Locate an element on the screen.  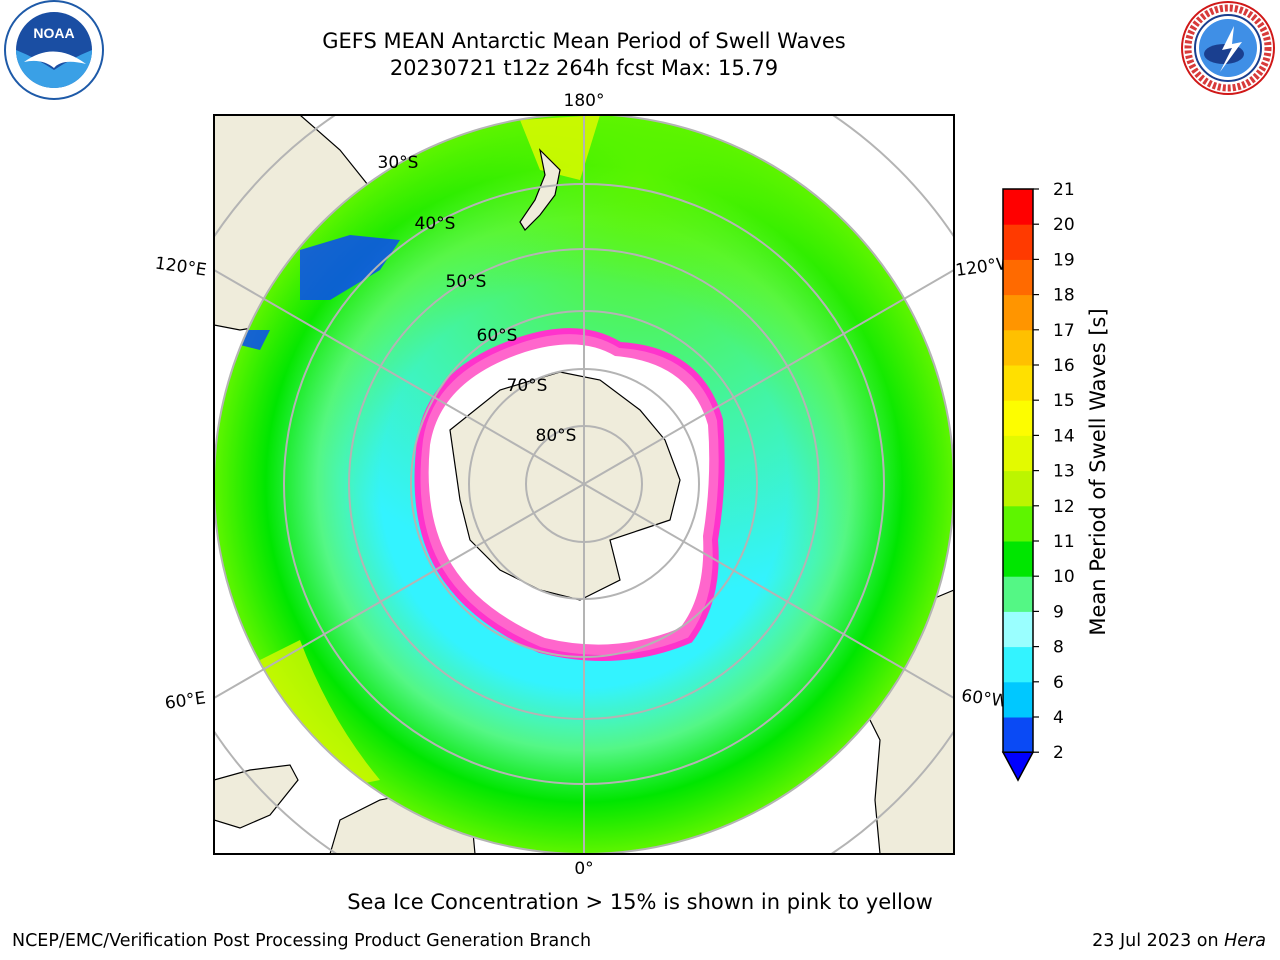
footer-date: 23 Jul 2023 on Hera is located at coordinates (1179, 941).